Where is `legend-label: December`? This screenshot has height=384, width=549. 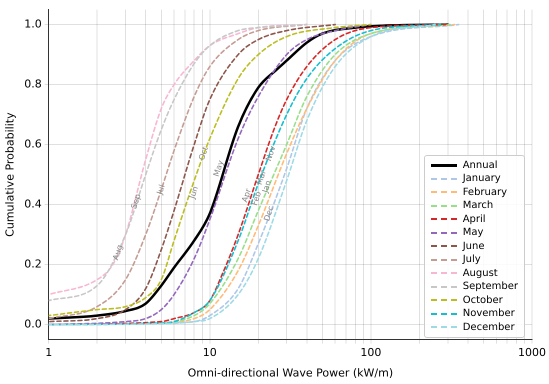 legend-label: December is located at coordinates (488, 327).